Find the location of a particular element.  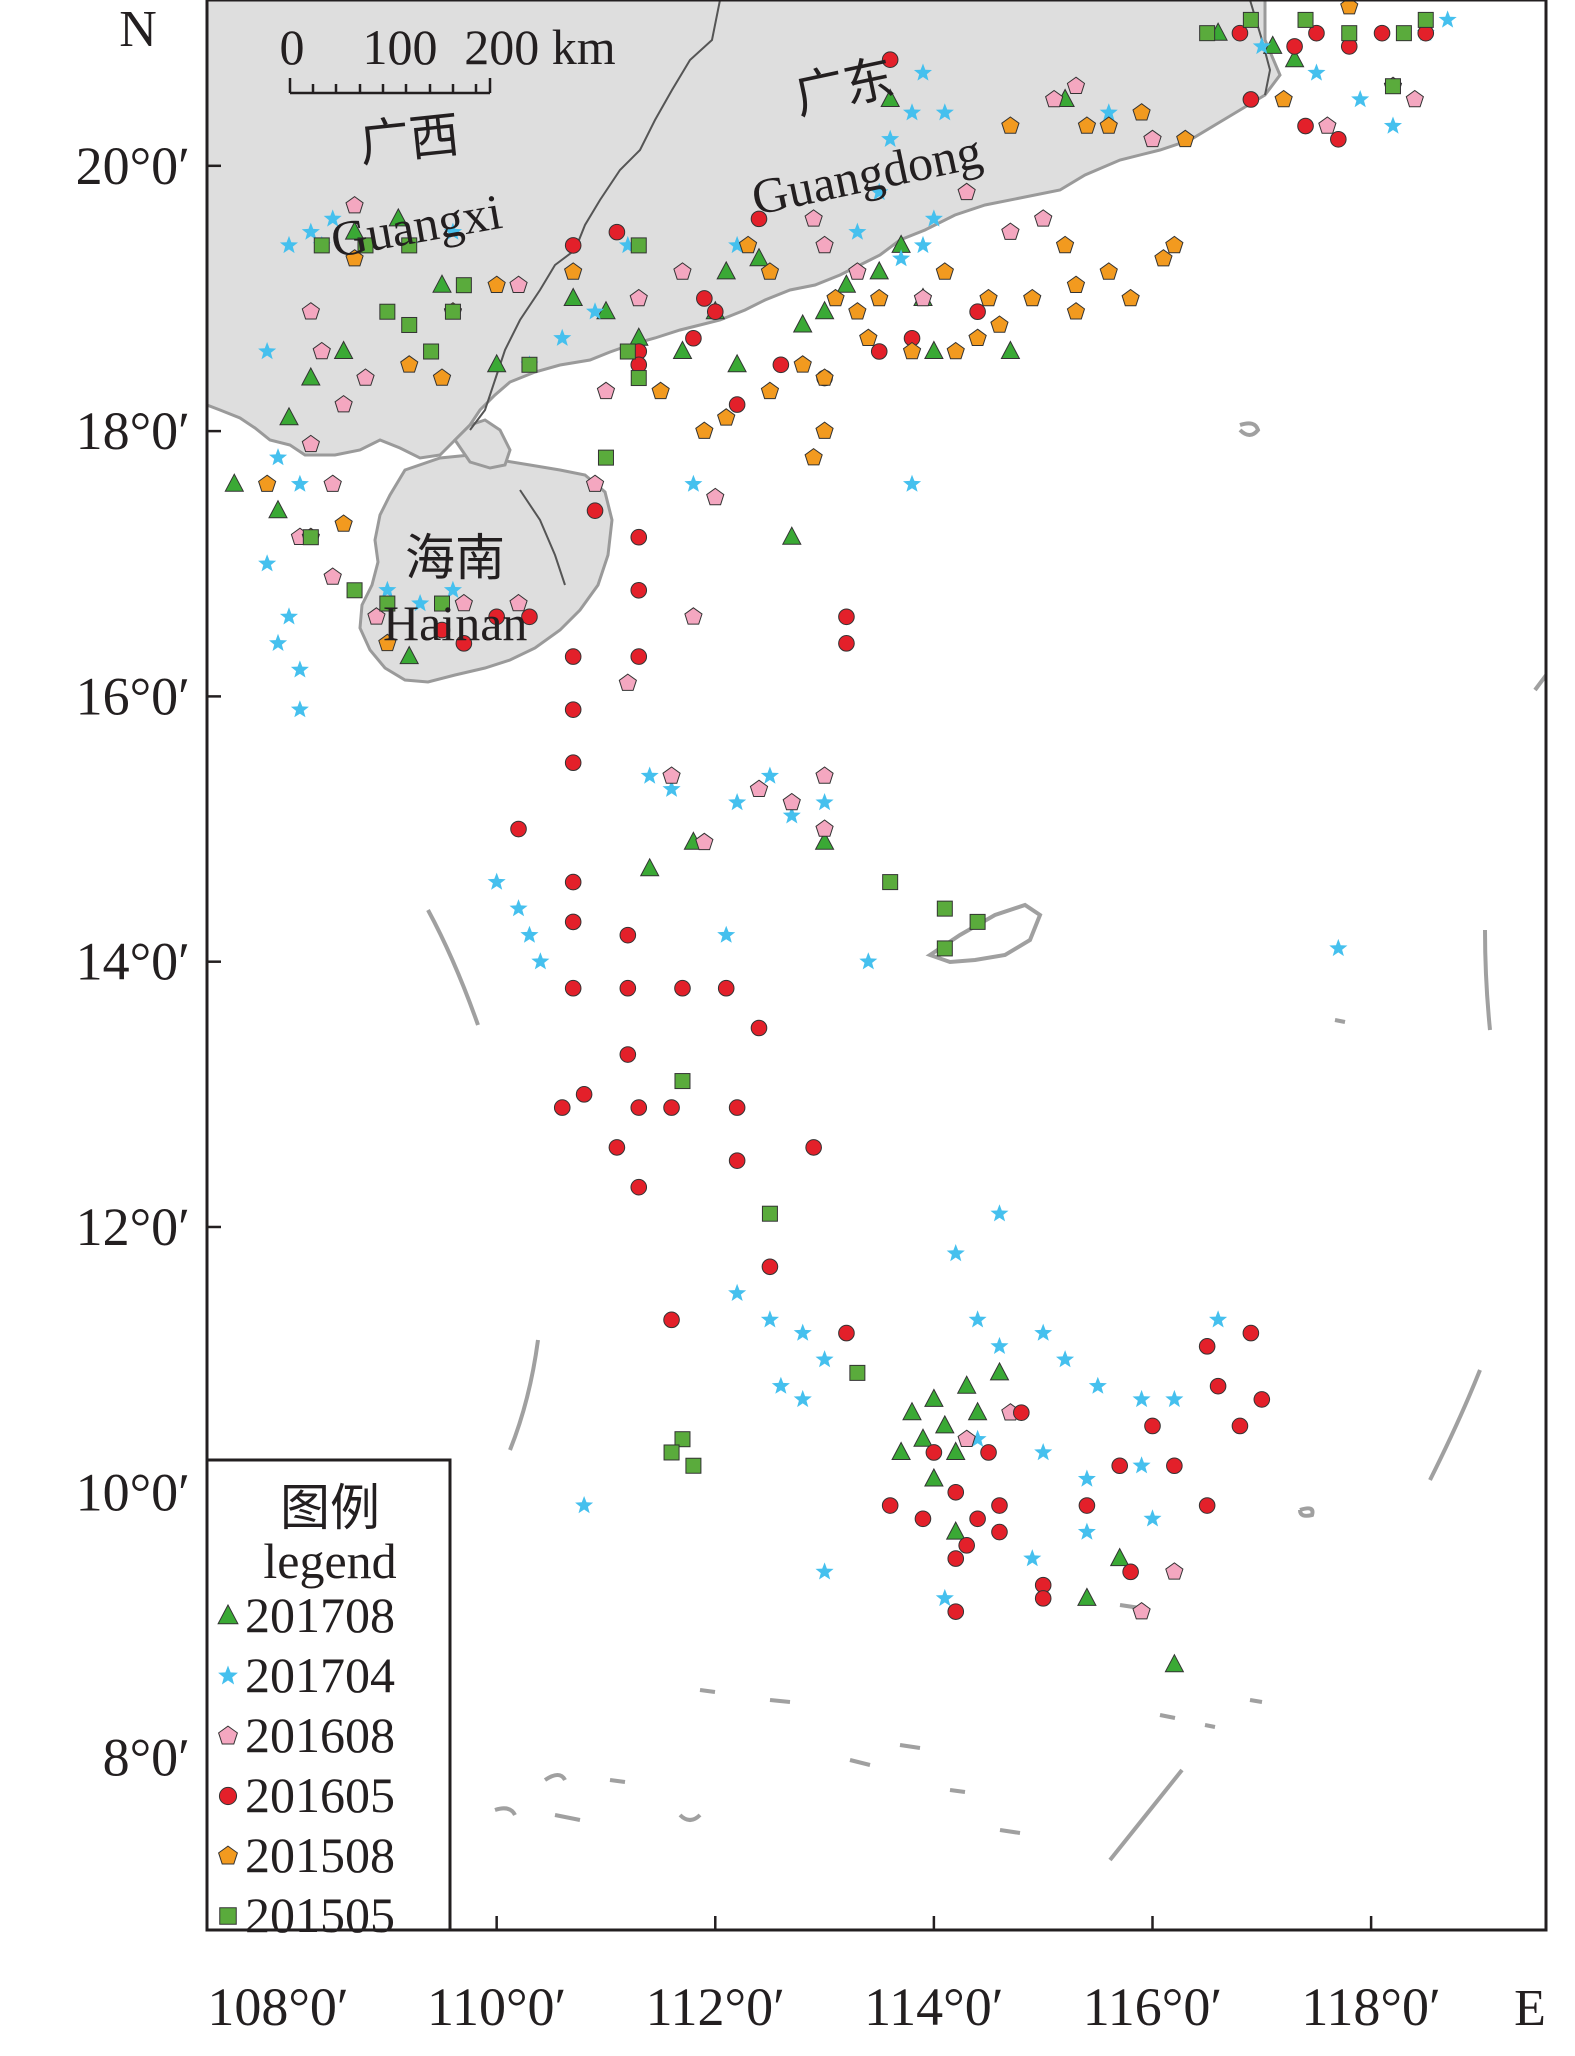

hainan-island-land is located at coordinates (486, 568).